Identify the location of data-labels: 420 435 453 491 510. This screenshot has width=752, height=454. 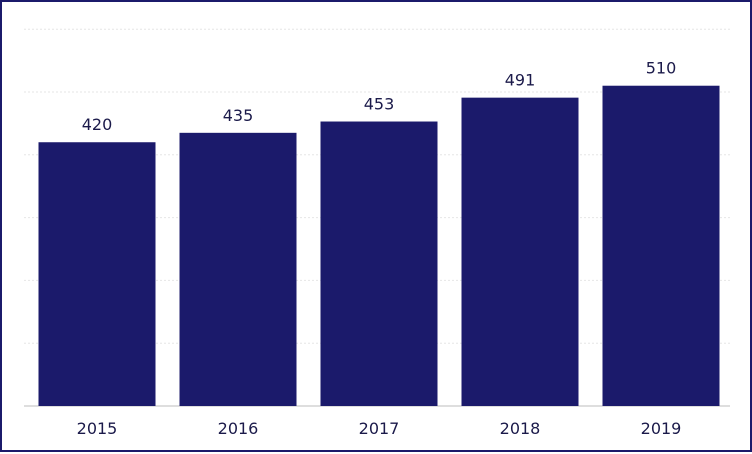
(379, 97).